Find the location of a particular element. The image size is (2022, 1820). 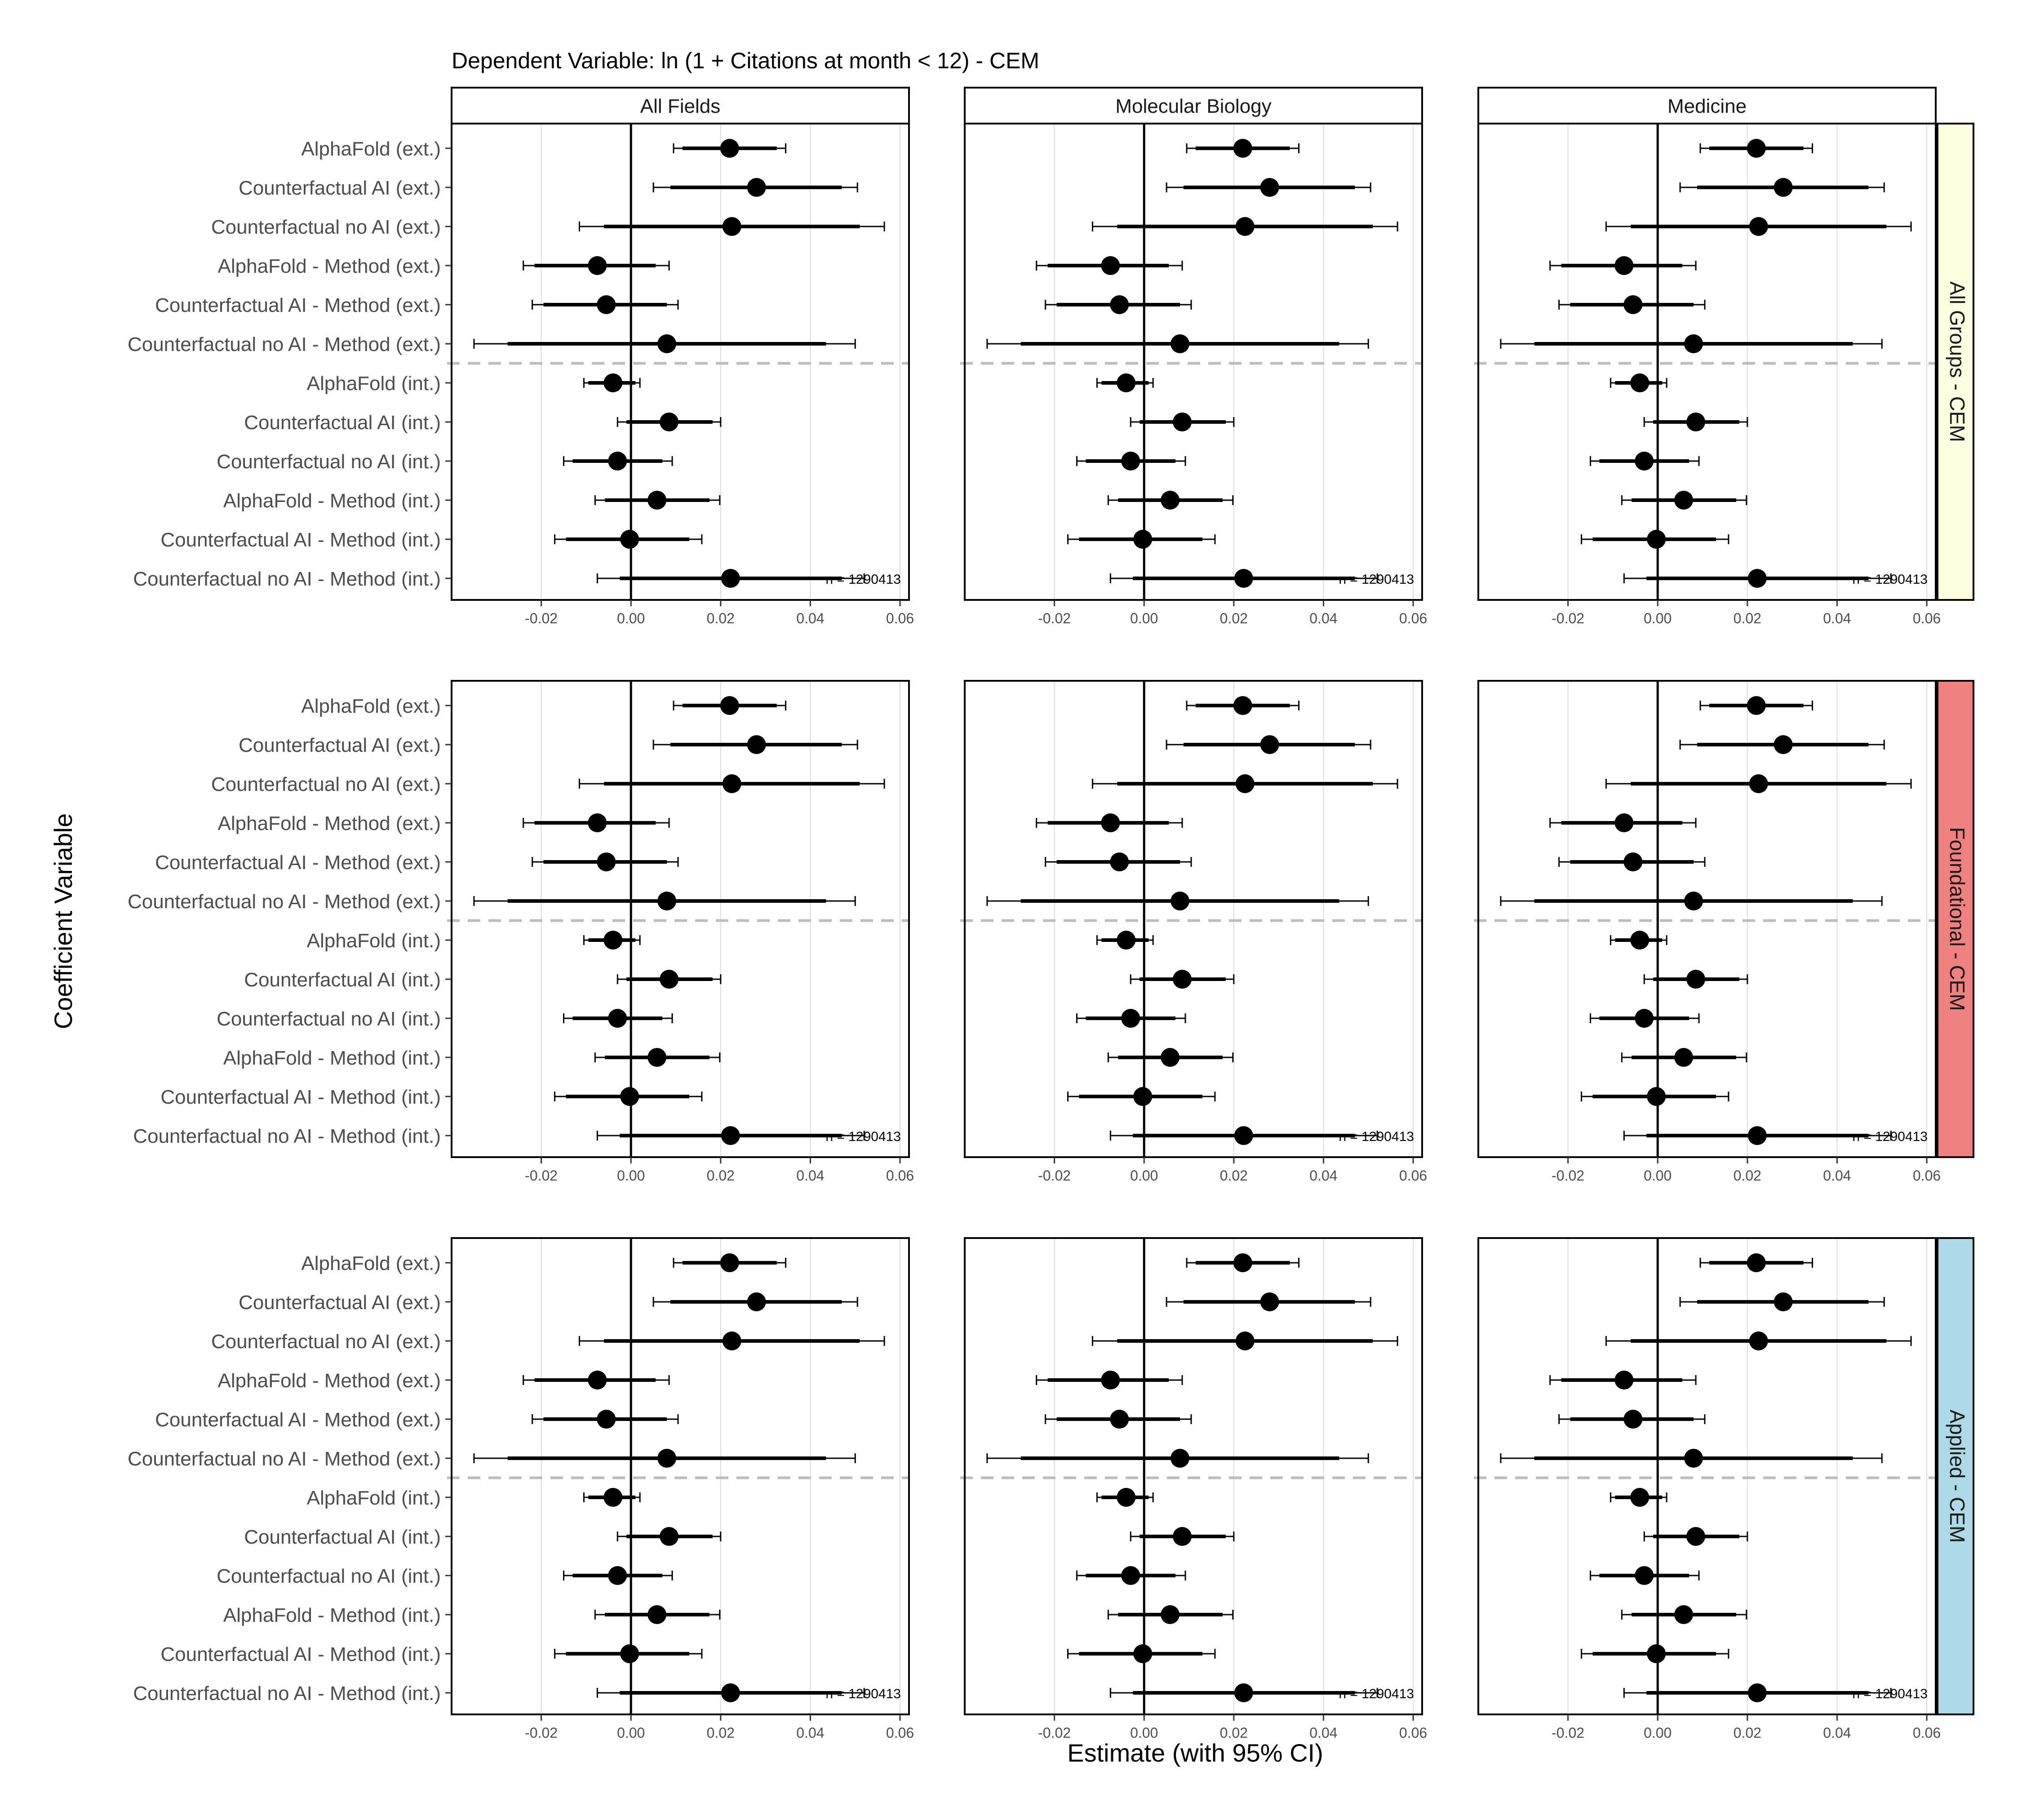

panel-r1-c3: n = 1290413 -0.02 0.00 0.02 0.04 0.06 Medicine is located at coordinates (1707, 357).